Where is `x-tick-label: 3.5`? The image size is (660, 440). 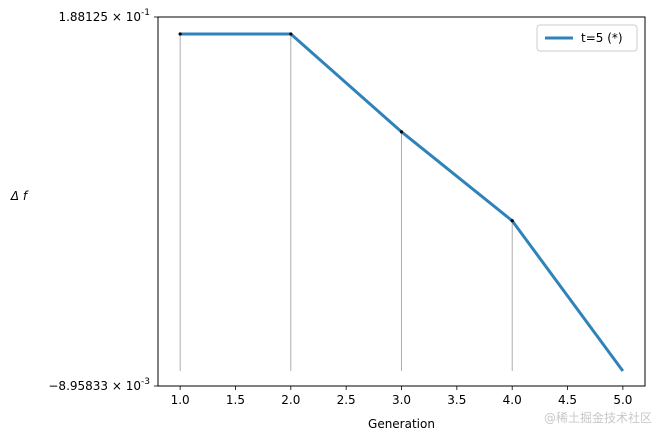
x-tick-label: 3.5 is located at coordinates (456, 400).